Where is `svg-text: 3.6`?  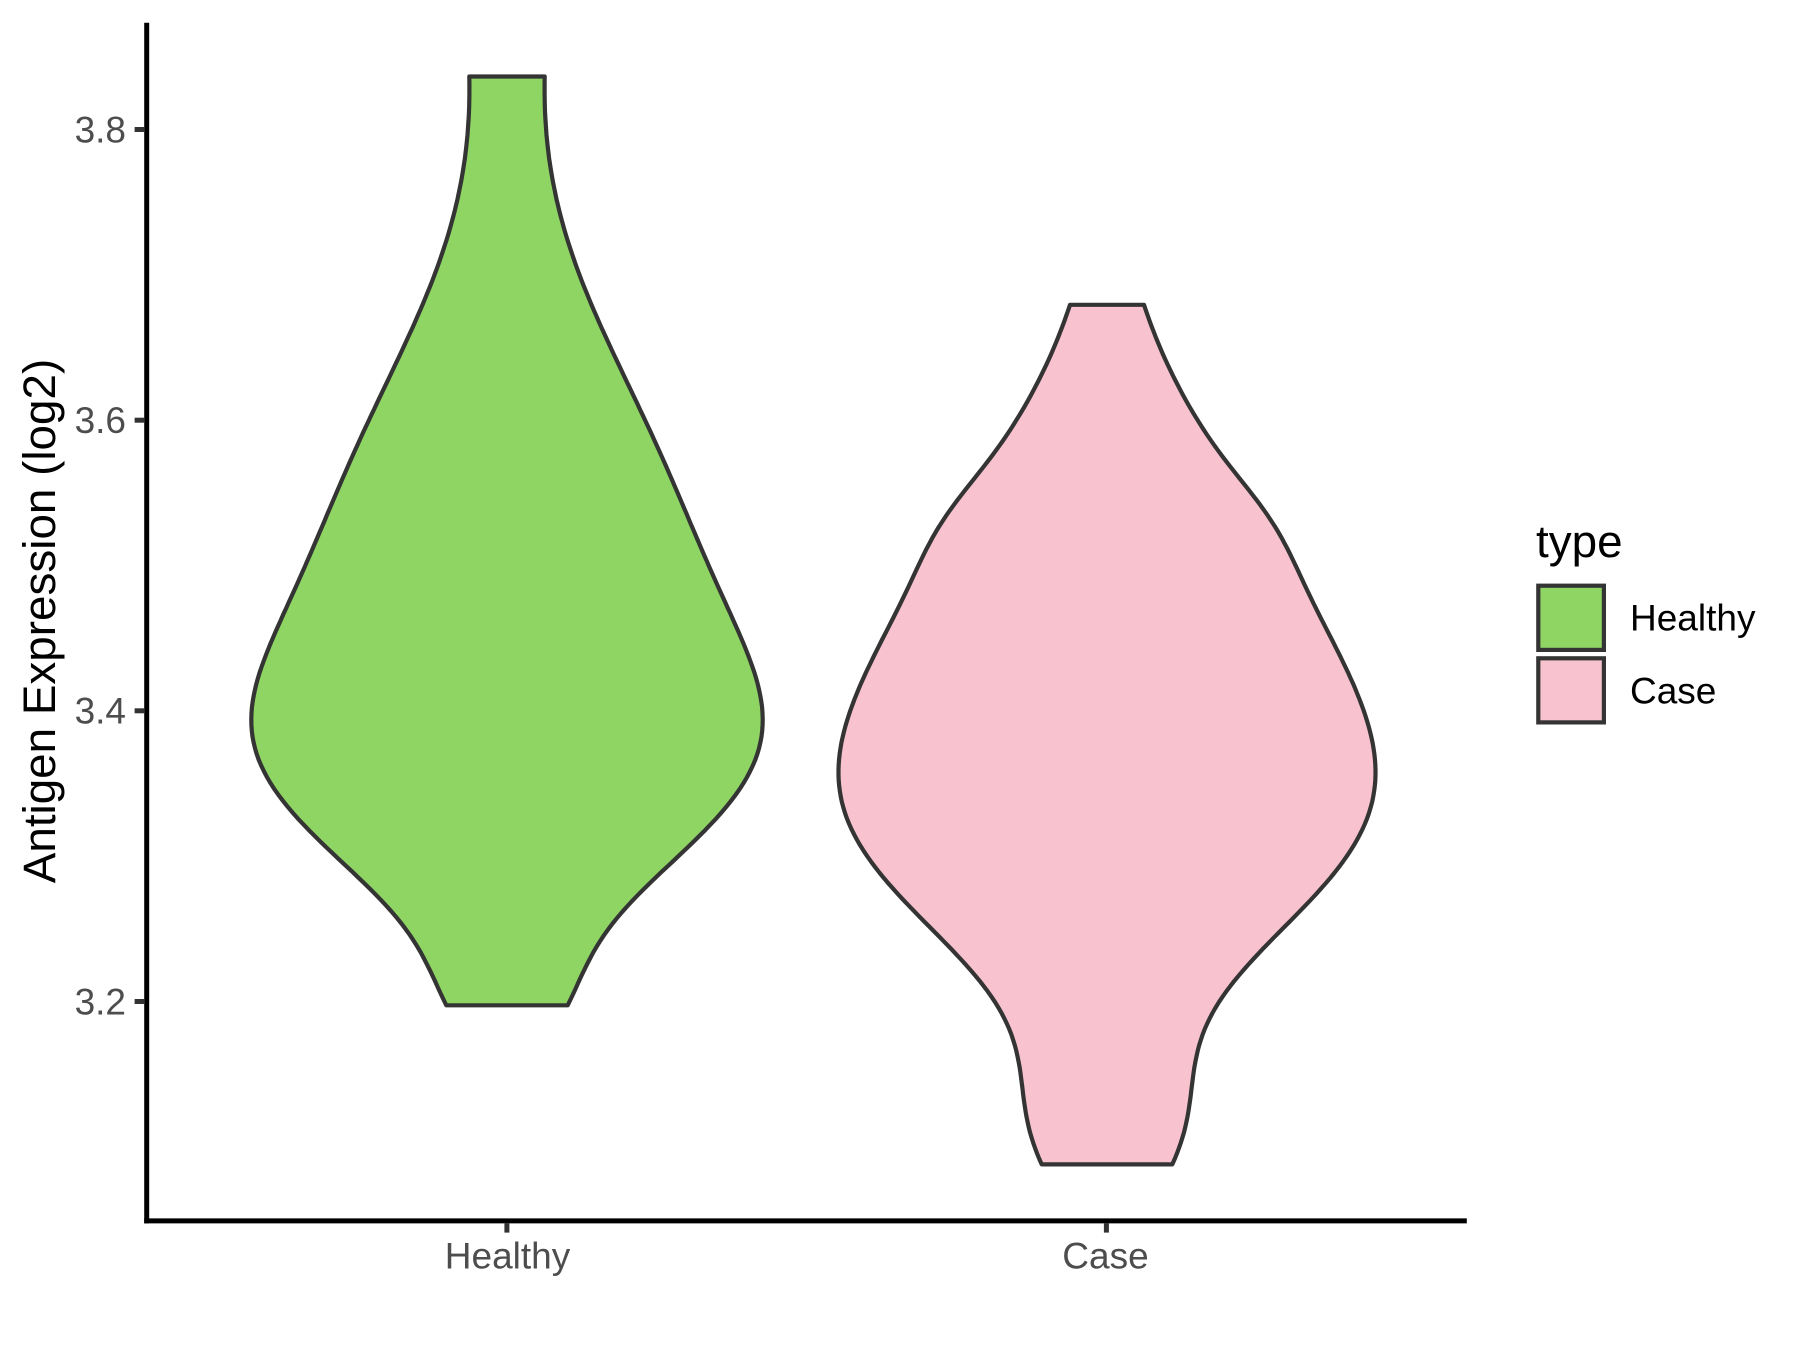 svg-text: 3.6 is located at coordinates (100, 420).